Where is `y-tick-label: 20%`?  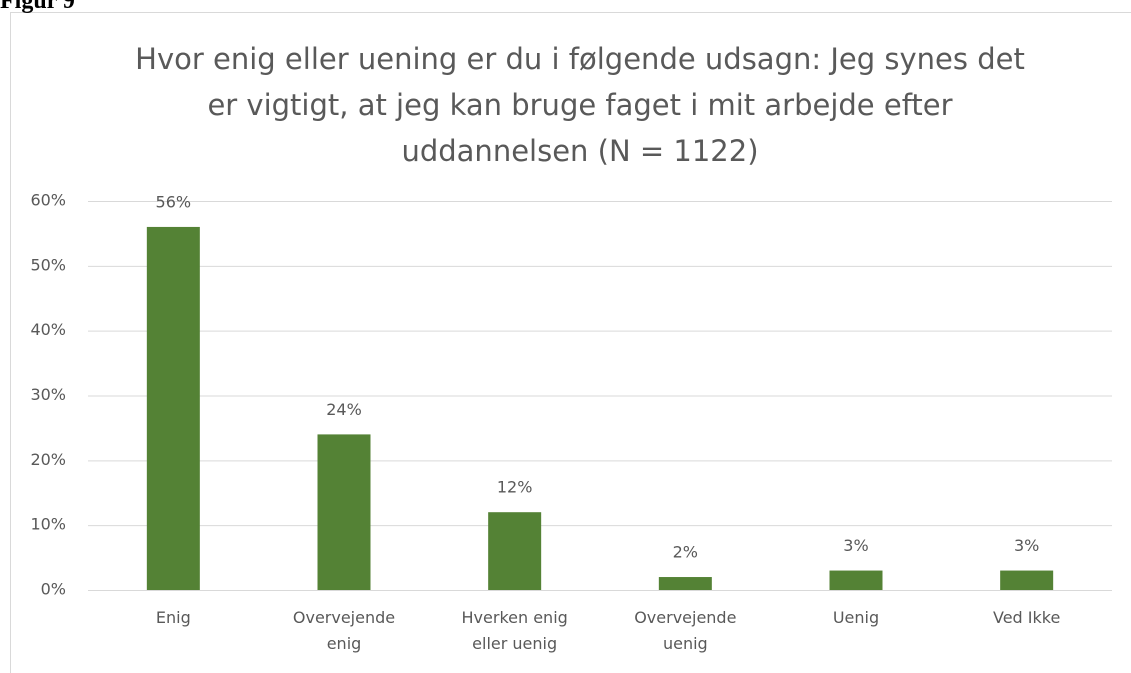
y-tick-label: 20% is located at coordinates (48, 459).